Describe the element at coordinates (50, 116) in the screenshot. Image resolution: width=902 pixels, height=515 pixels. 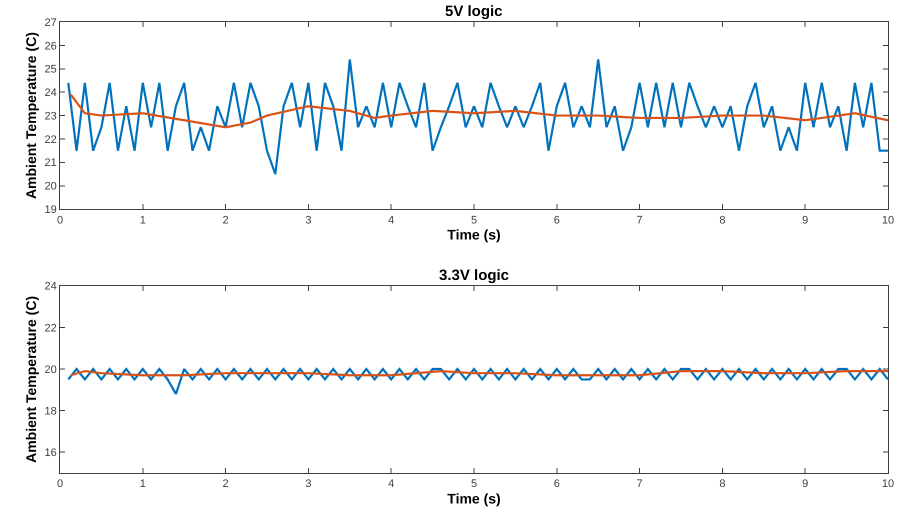
I see `y-tick-label: 23` at that location.